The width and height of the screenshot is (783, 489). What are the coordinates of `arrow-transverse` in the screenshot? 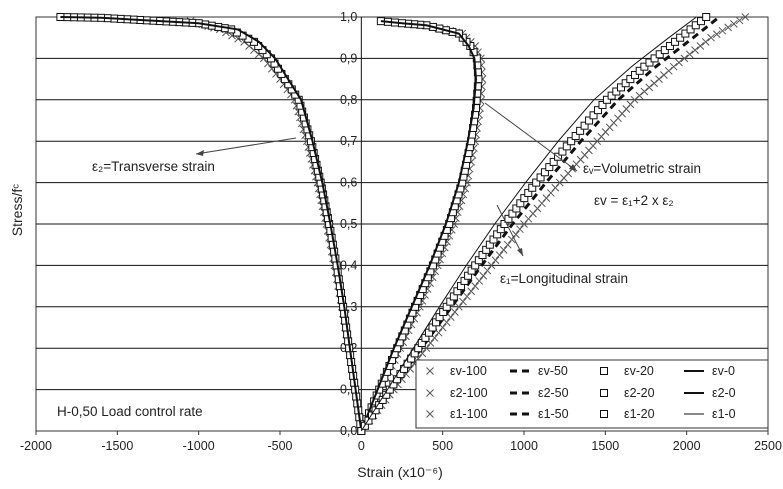 It's located at (246, 146).